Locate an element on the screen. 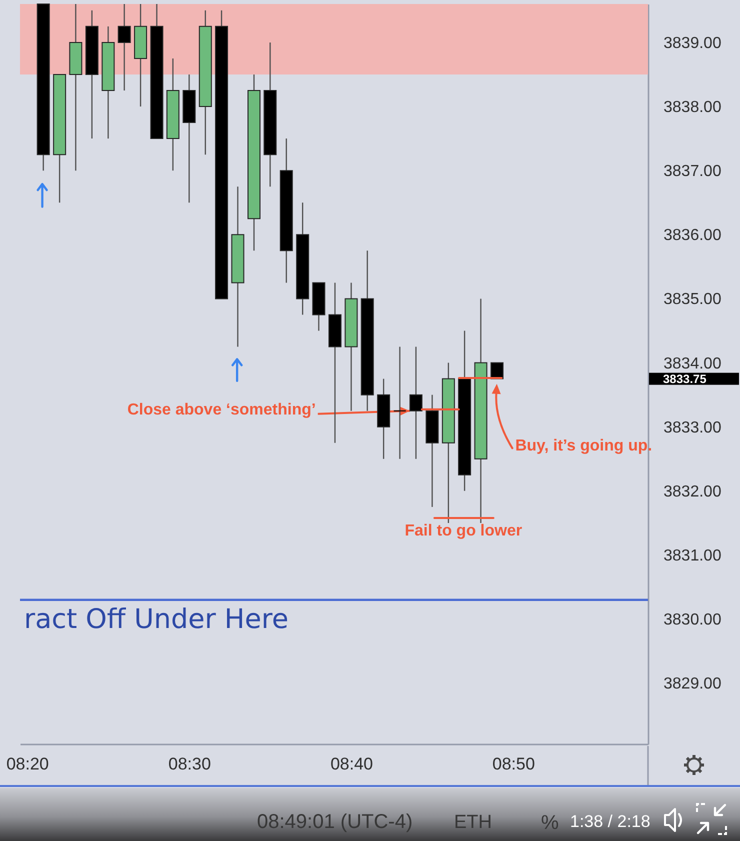 The image size is (740, 841). x-tick-label: 08:50 is located at coordinates (513, 764).